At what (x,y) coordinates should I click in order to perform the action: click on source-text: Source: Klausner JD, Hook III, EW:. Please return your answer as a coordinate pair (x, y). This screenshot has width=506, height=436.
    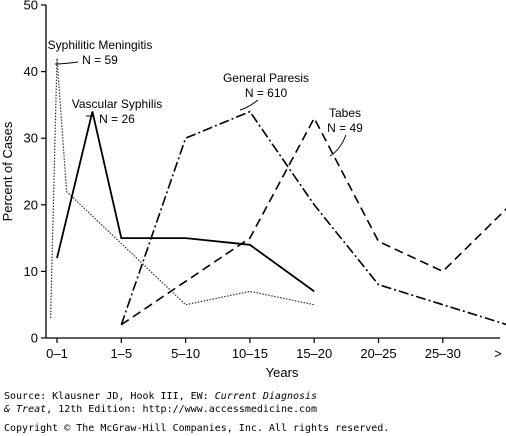
    Looking at the image, I should click on (109, 396).